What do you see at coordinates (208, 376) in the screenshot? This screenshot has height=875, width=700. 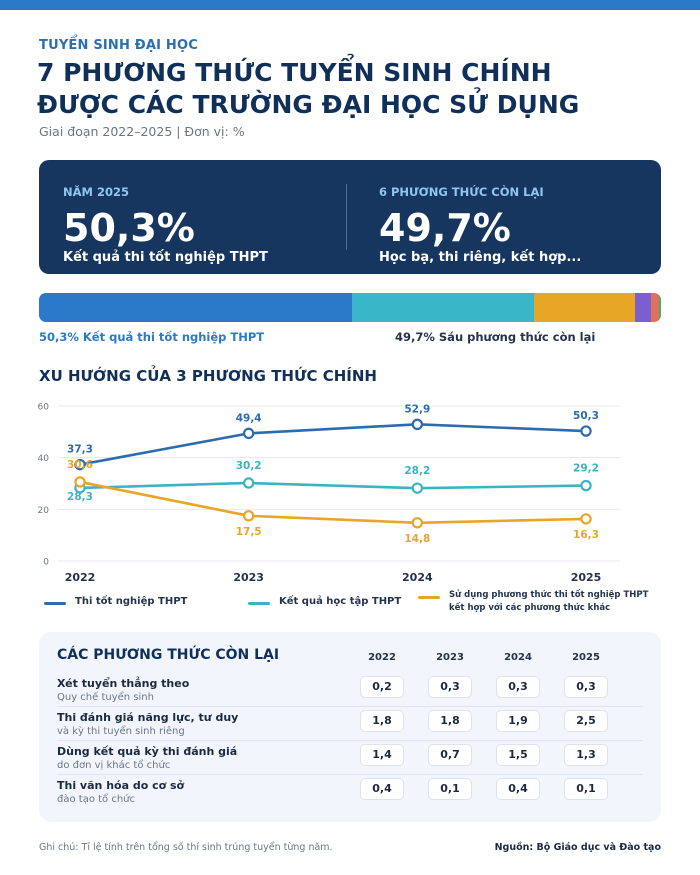 I see `trend-section-title: XU HƯỚNG CỦA 3 PHƯƠNG THỨC CHÍNH` at bounding box center [208, 376].